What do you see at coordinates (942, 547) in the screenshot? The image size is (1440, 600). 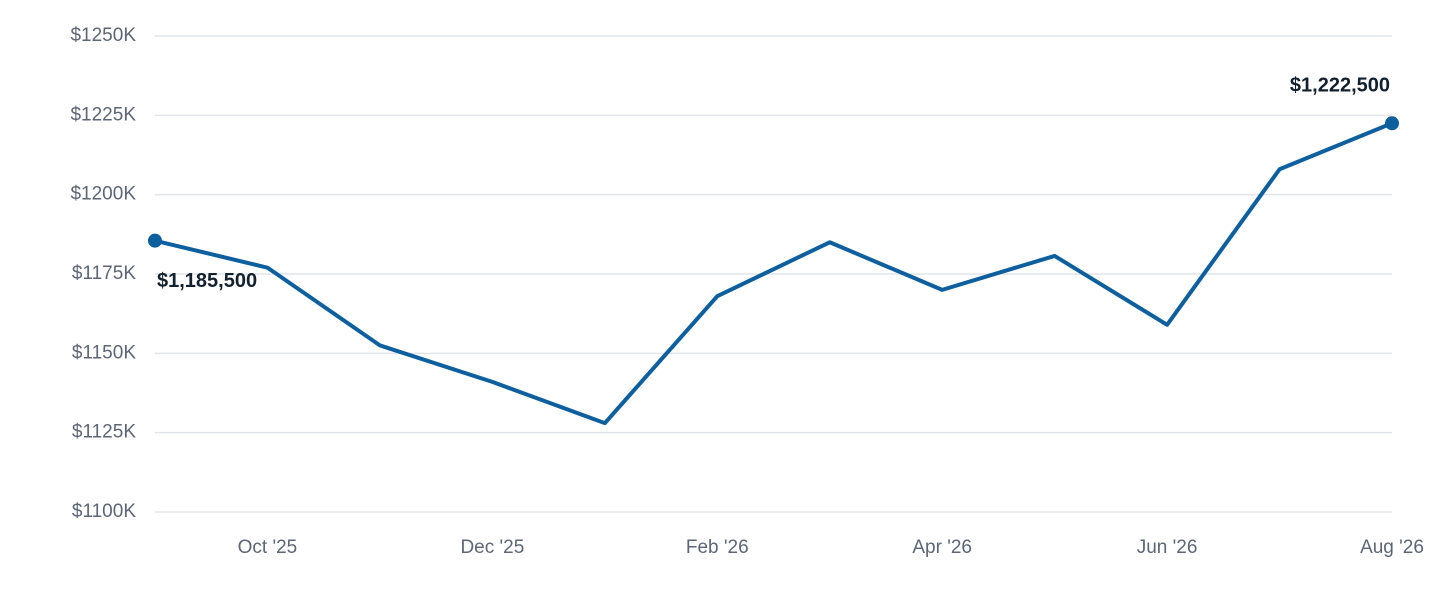 I see `x-tick-label: Apr '26` at bounding box center [942, 547].